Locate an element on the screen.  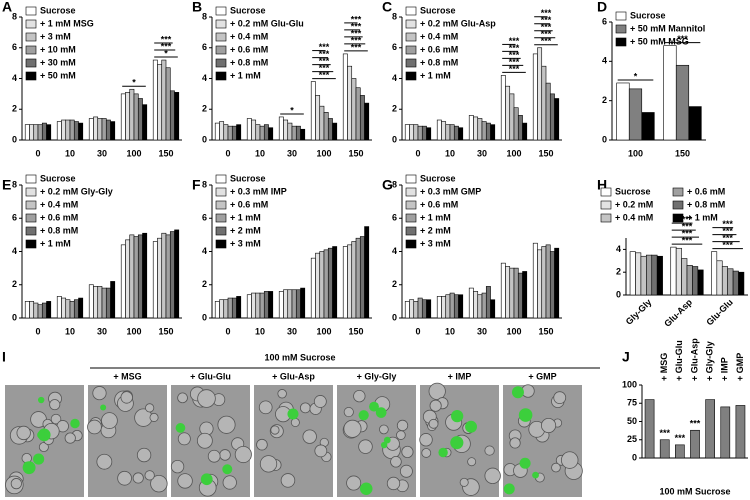
legend-label: + 10 mM is located at coordinates (58, 49).